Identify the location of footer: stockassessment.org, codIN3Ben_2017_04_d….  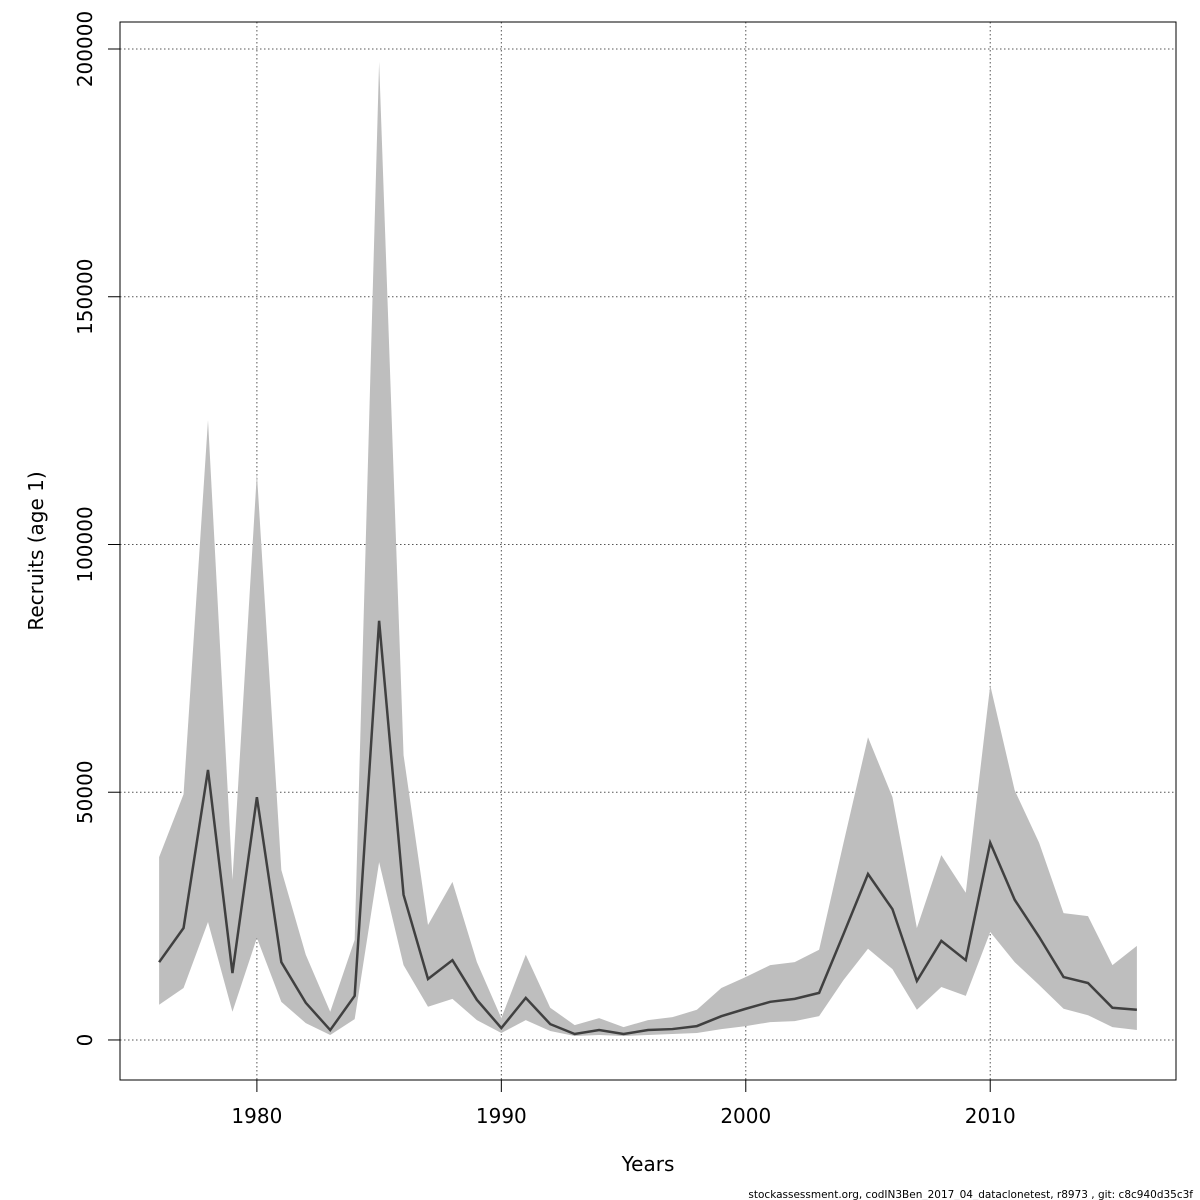
(970, 1194).